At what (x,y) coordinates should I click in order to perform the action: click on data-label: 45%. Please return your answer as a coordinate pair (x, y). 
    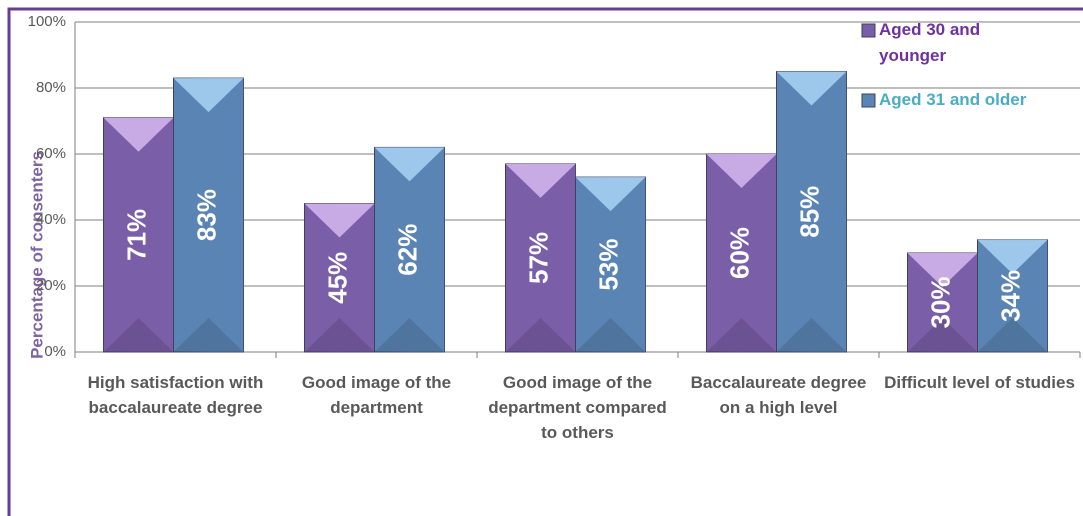
    Looking at the image, I should click on (337, 278).